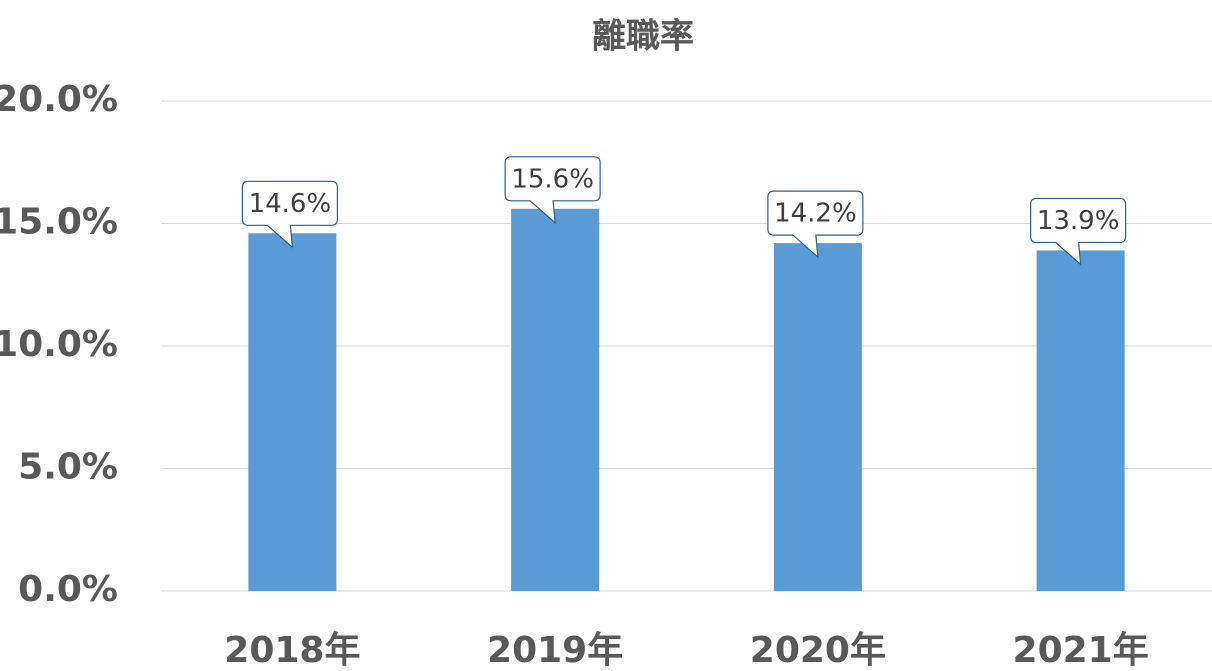 The height and width of the screenshot is (671, 1212). I want to click on data-label: 13.9%, so click(1078, 221).